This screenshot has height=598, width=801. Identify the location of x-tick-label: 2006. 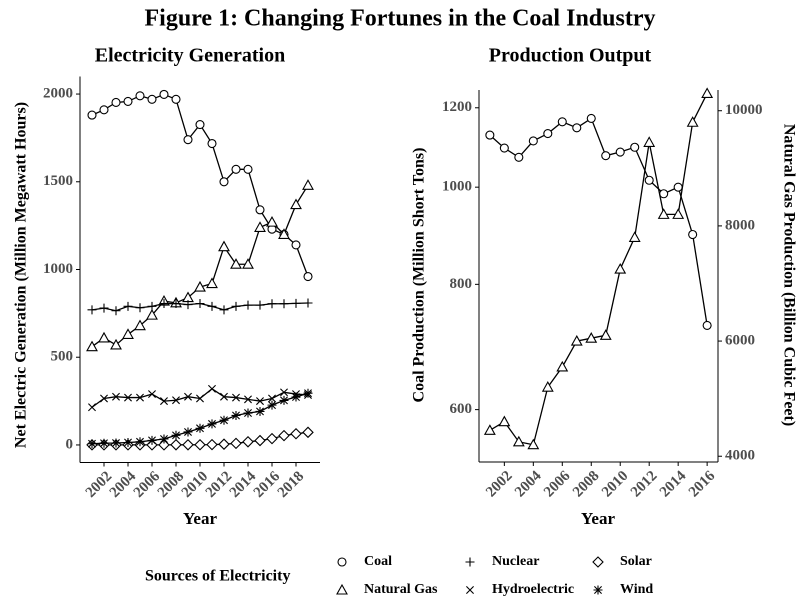
(557, 484).